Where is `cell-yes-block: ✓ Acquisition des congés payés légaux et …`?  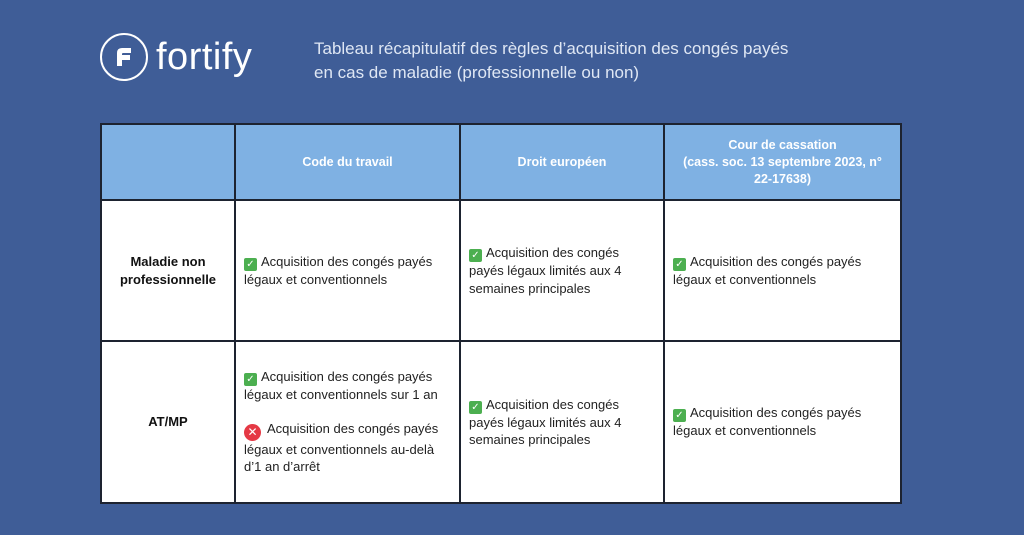 cell-yes-block: ✓ Acquisition des congés payés légaux et … is located at coordinates (347, 386).